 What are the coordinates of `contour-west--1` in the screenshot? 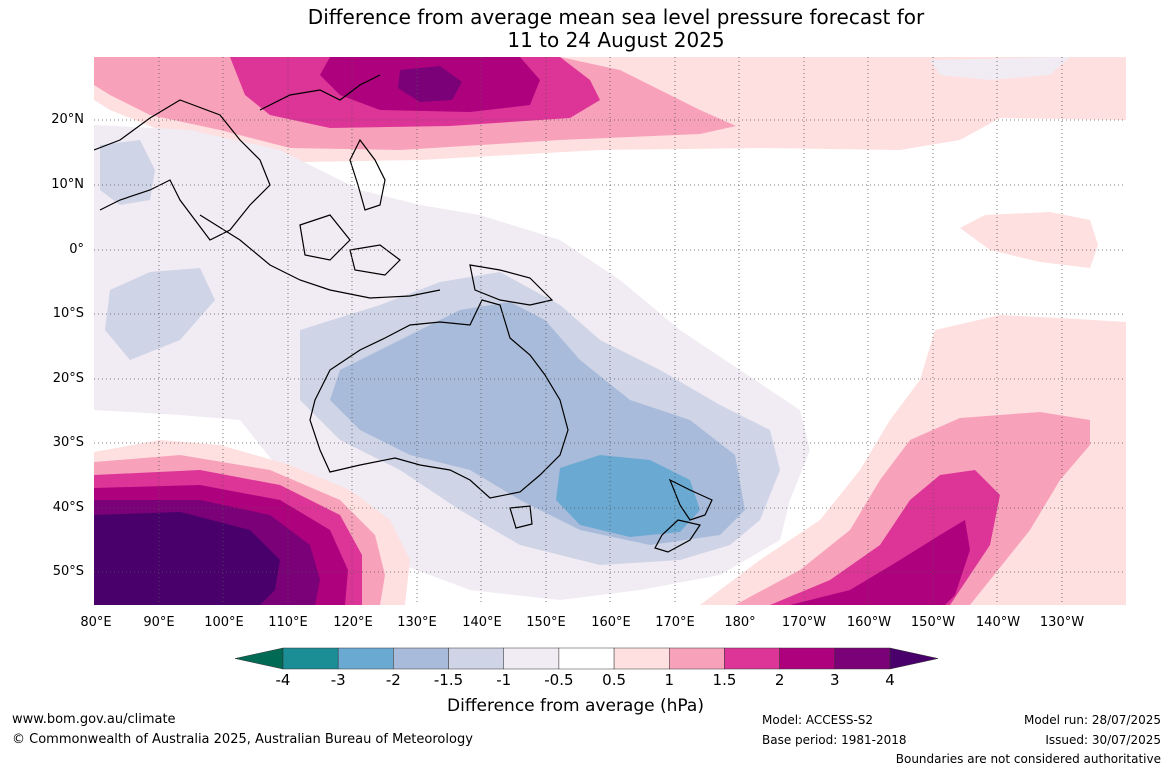 It's located at (127, 172).